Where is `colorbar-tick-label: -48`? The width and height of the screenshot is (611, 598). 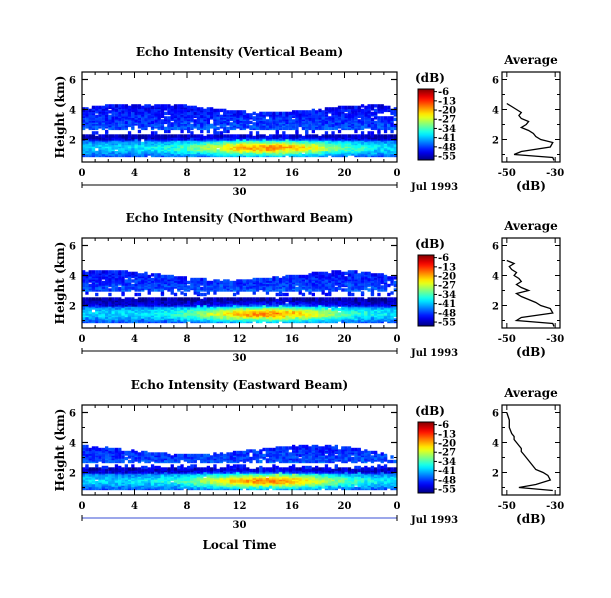 colorbar-tick-label: -48 is located at coordinates (447, 313).